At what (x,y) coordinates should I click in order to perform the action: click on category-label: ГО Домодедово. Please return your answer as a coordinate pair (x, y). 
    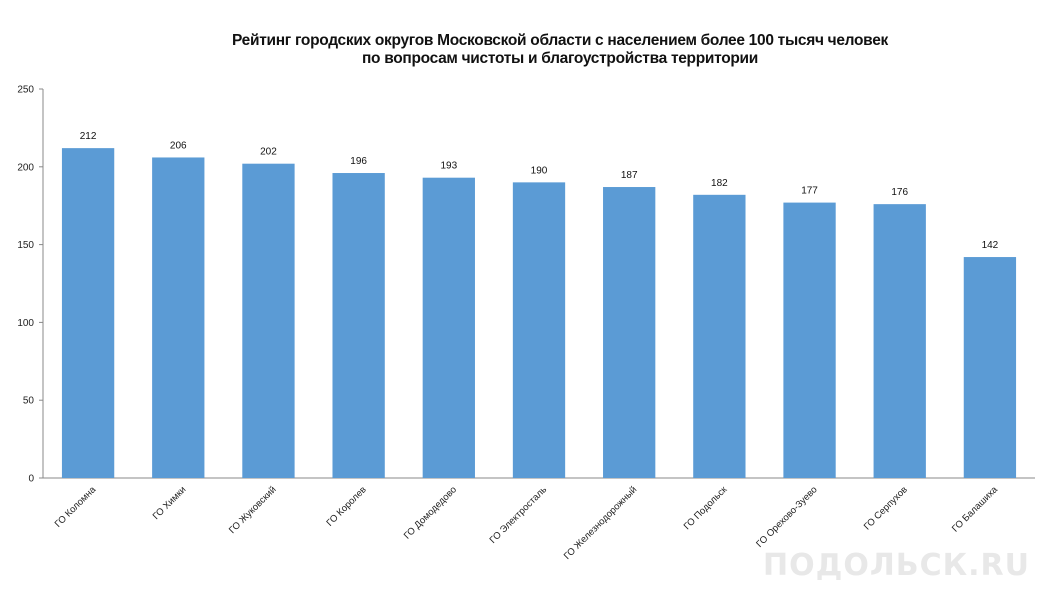
    Looking at the image, I should click on (430, 512).